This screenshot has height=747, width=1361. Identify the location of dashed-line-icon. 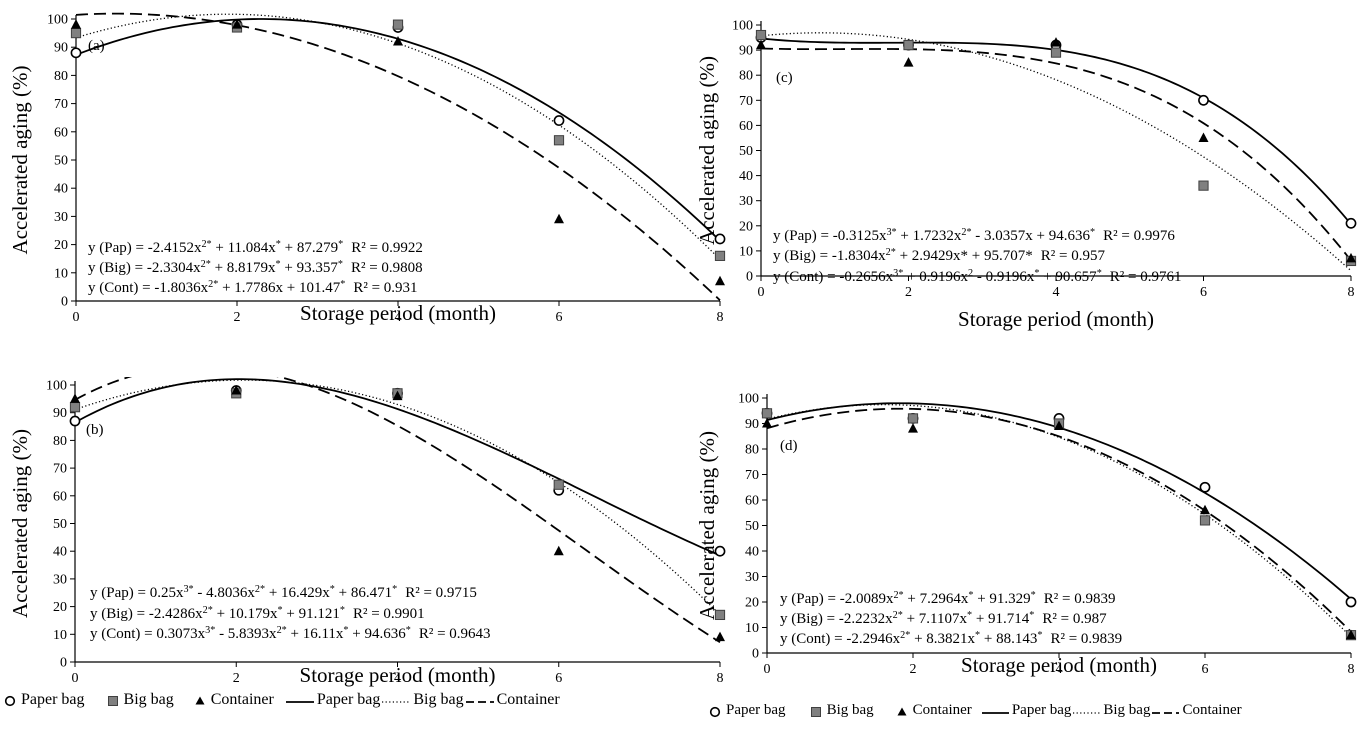
(479, 702).